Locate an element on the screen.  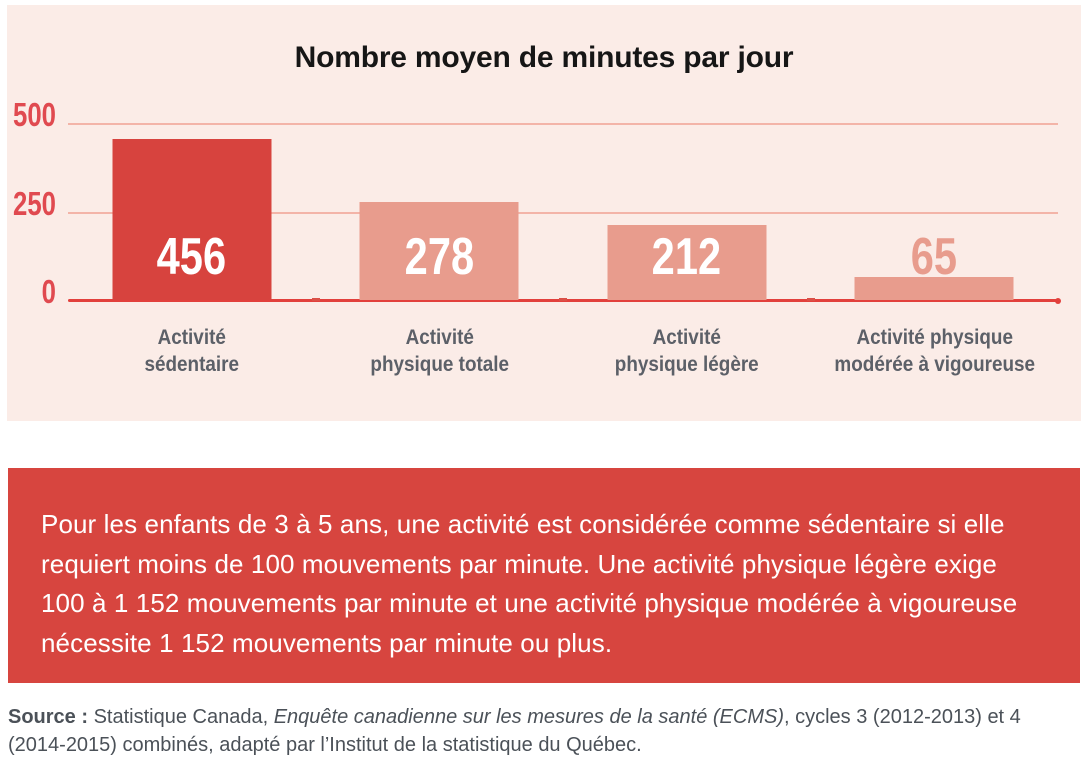
bar-value-label: 456 is located at coordinates (192, 257).